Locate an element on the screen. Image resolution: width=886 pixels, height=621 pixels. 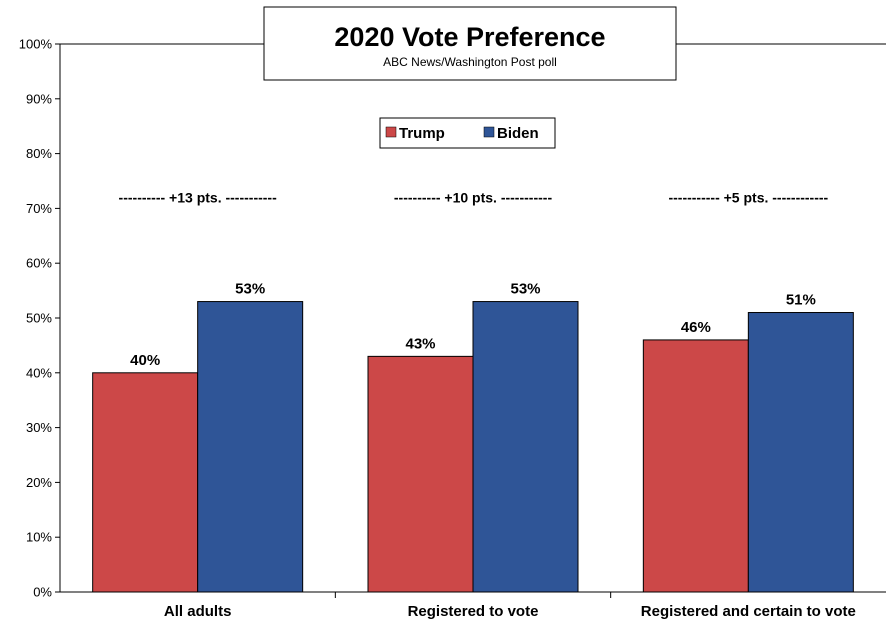
y-tick-label: 30% is located at coordinates (39, 427).